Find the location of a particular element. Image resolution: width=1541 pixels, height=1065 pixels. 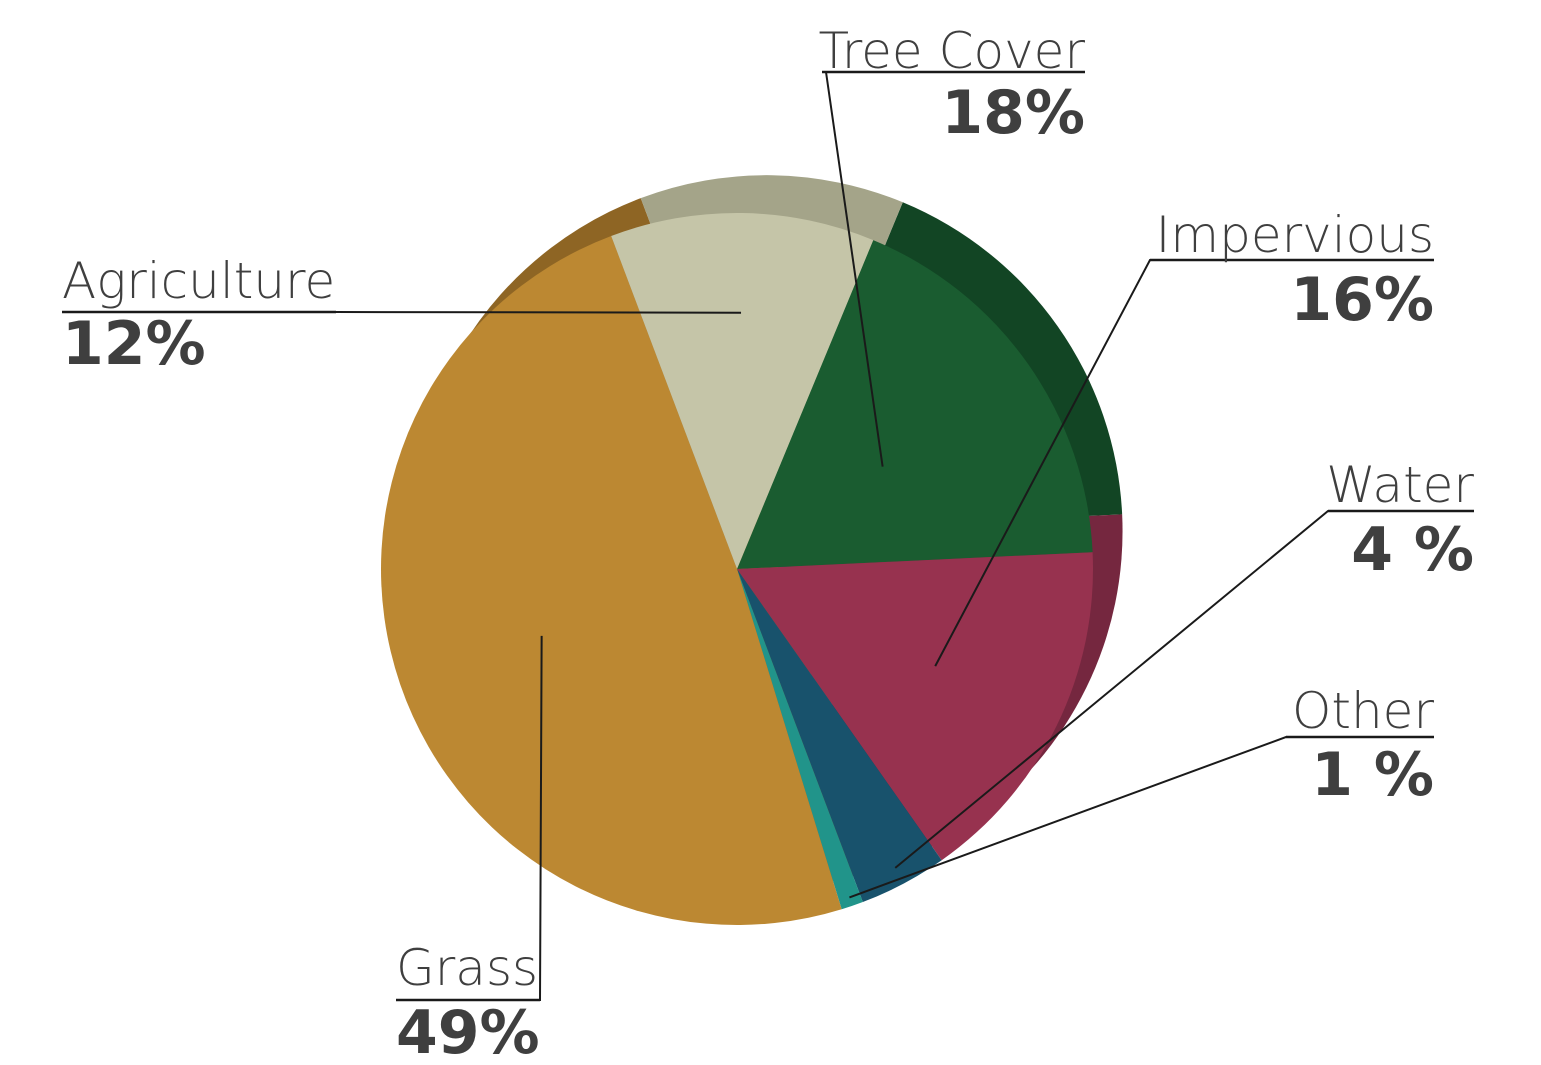

pie-slice-water is located at coordinates (839, 736).